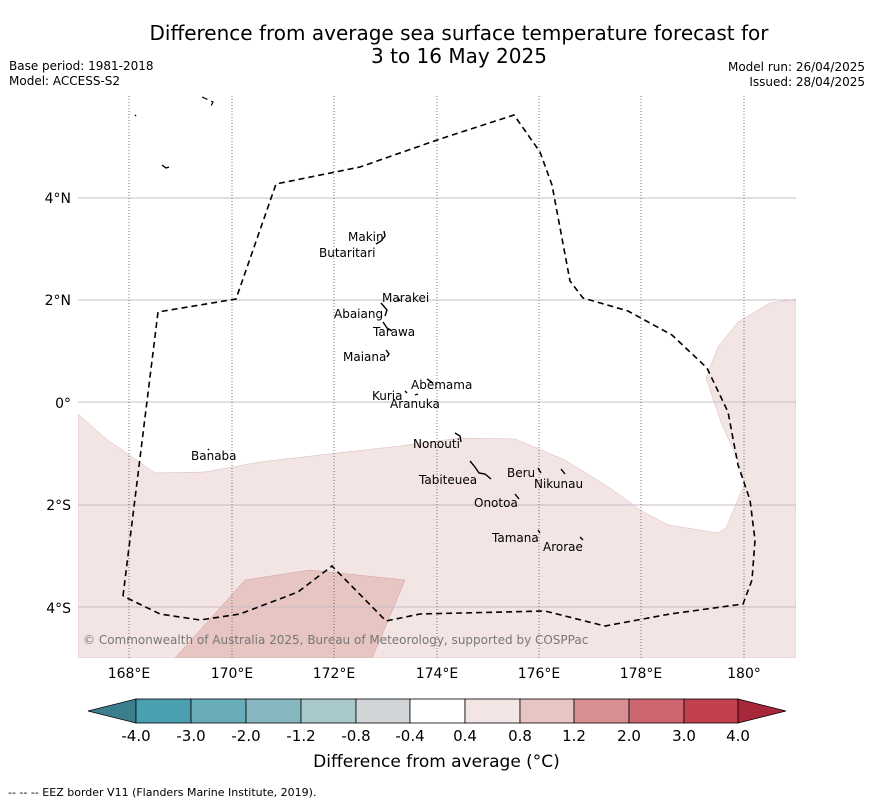  I want to click on colorbar-tick-label: 2.0, so click(629, 736).